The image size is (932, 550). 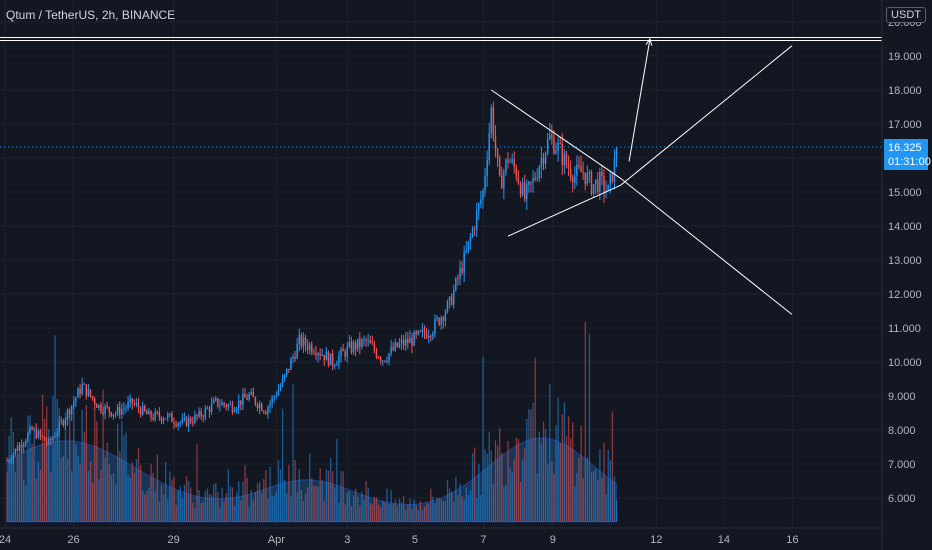 I want to click on y-tick-label: 9.000, so click(x=902, y=397).